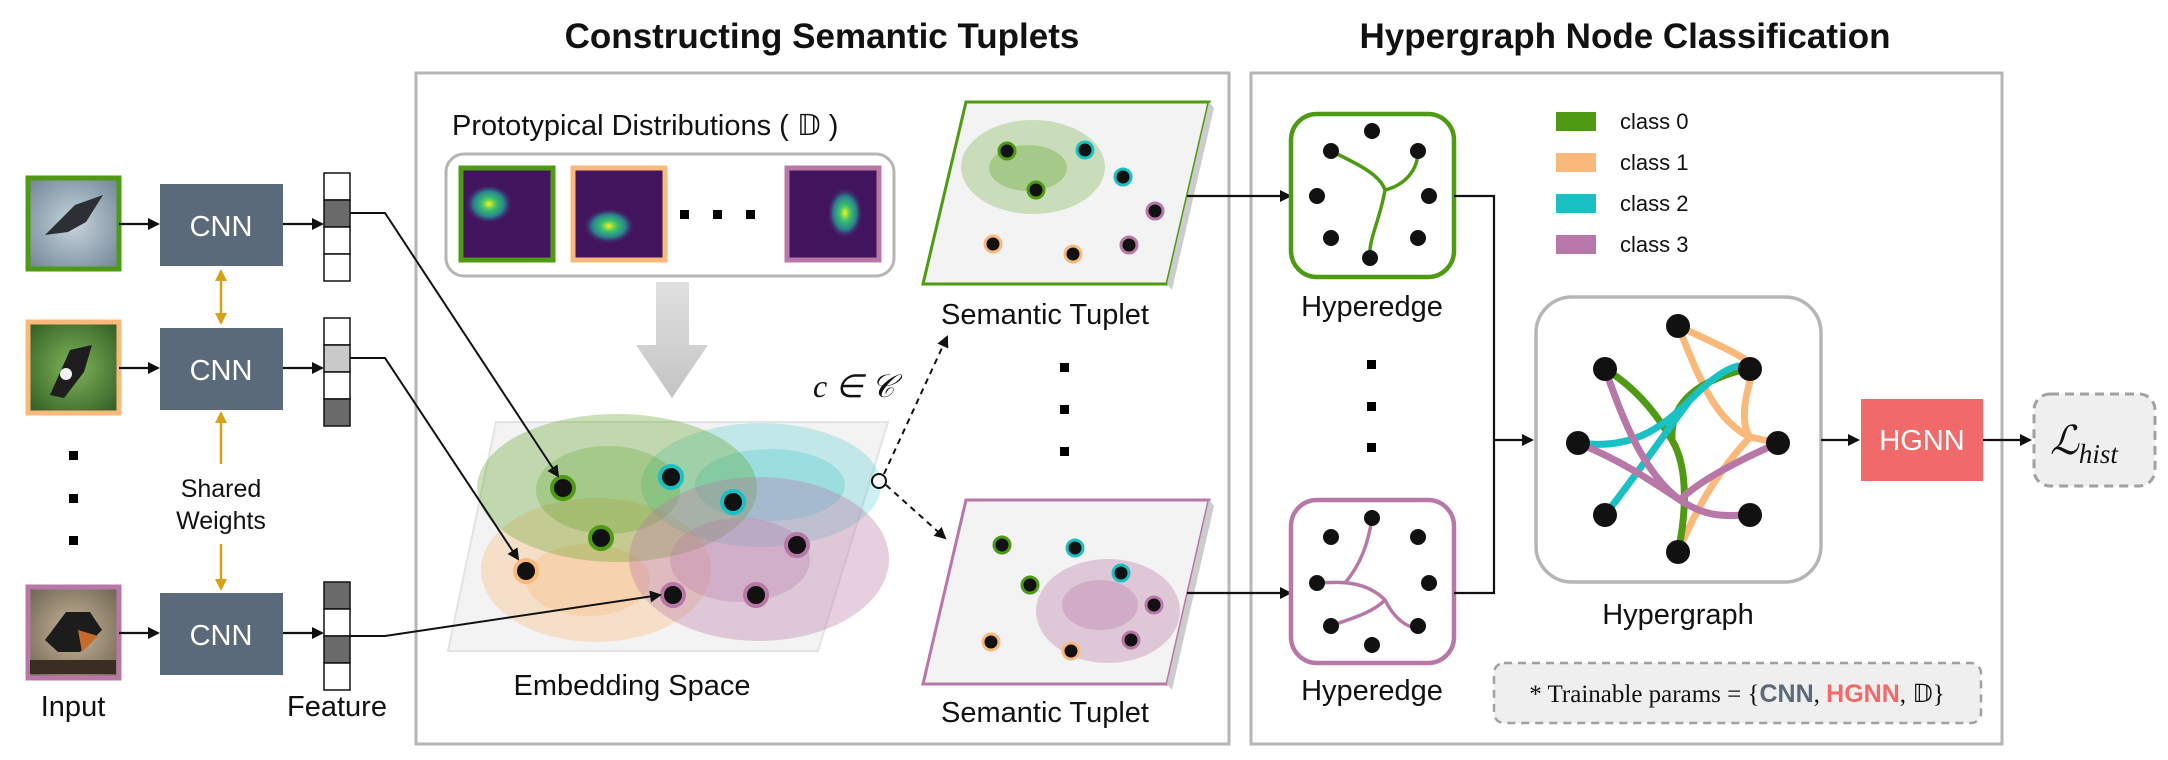 This screenshot has width=2168, height=760. I want to click on c-in-C-label: c ∈ 𝒞, so click(858, 386).